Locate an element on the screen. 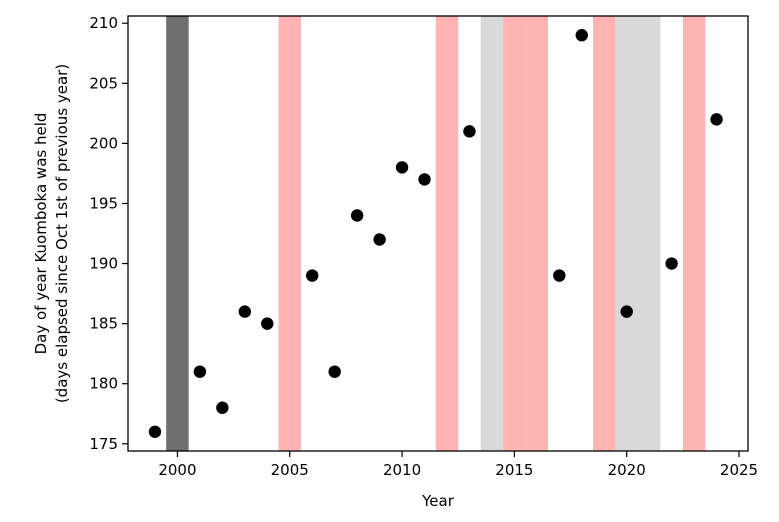 The height and width of the screenshot is (522, 779). data-point-2009 is located at coordinates (379, 239).